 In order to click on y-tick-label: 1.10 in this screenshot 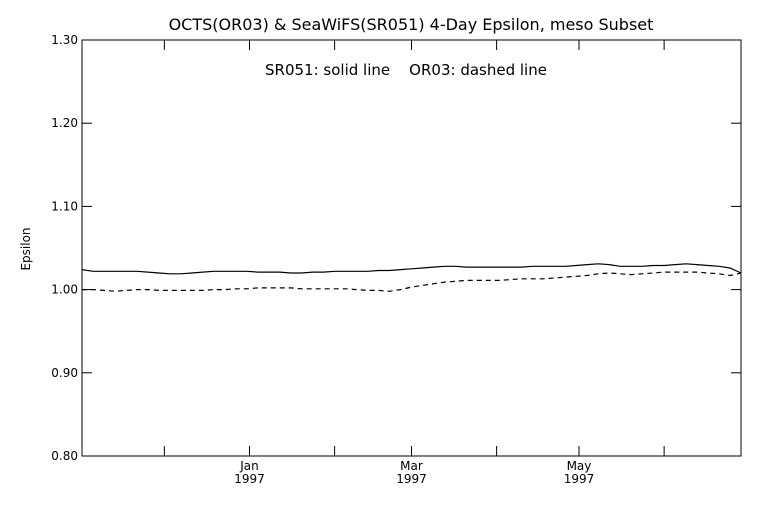, I will do `click(64, 206)`.